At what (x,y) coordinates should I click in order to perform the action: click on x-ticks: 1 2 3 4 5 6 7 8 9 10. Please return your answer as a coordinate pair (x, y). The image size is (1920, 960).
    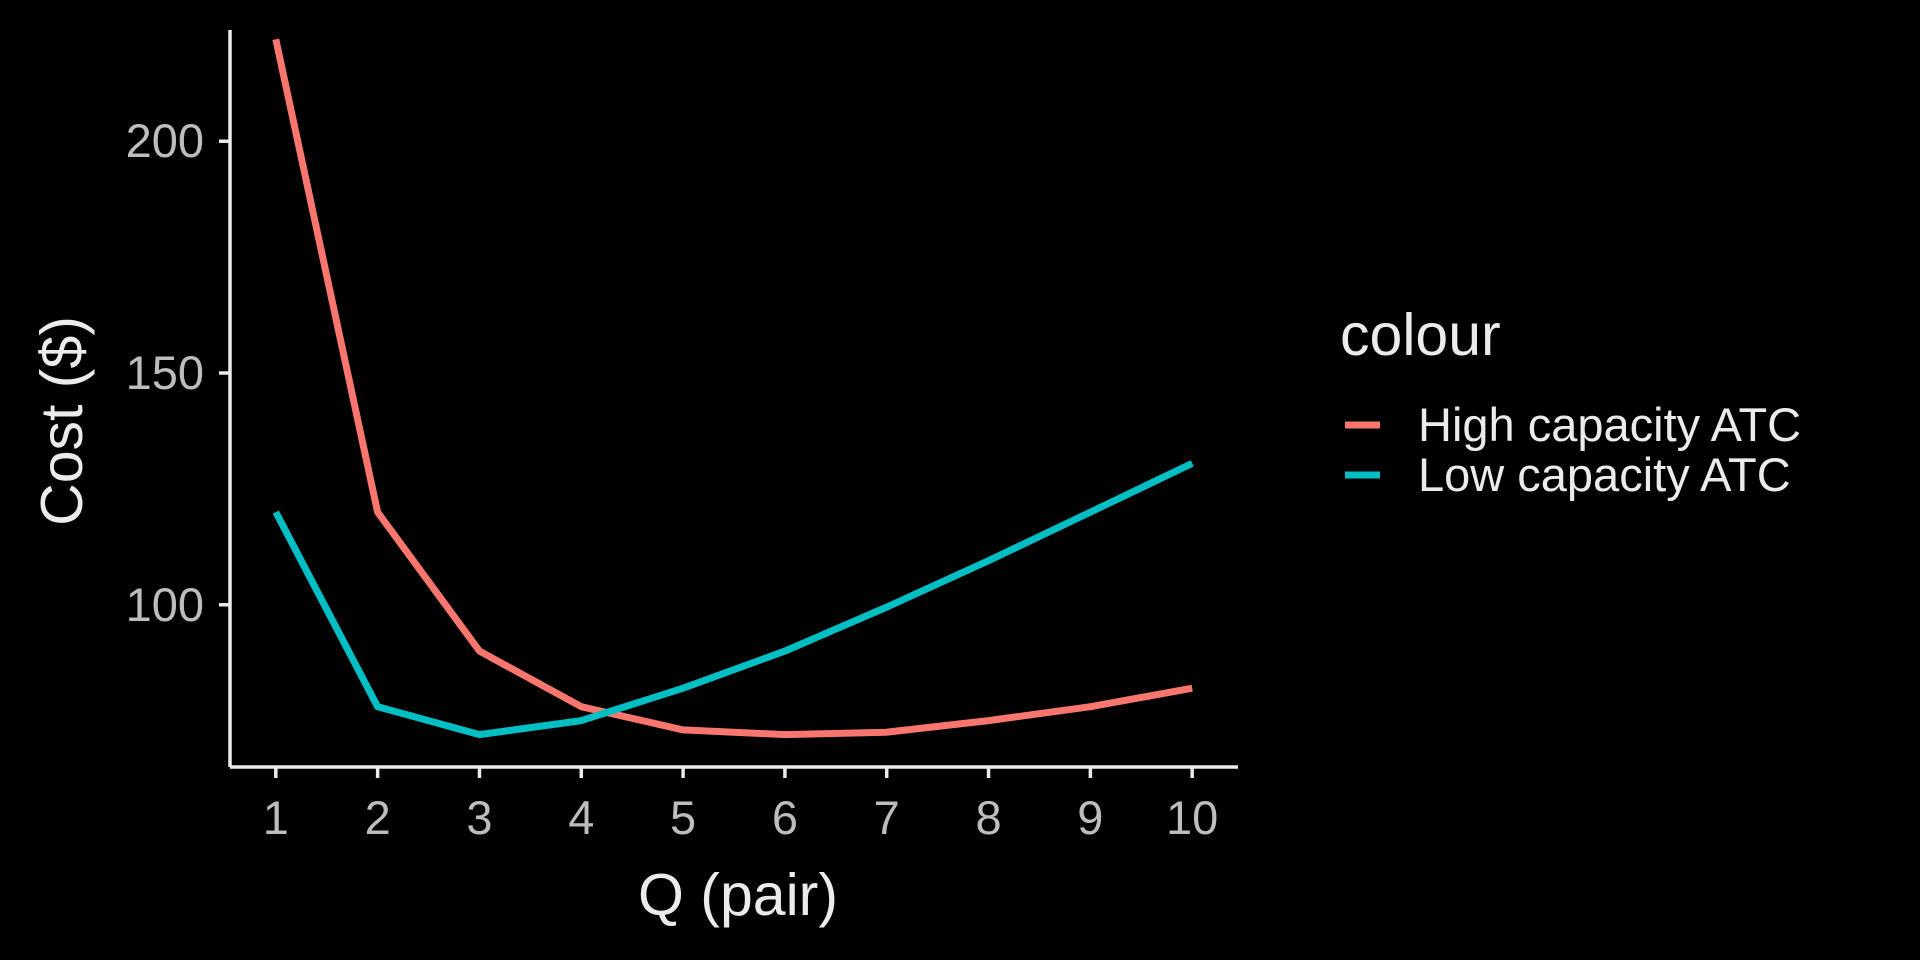
    Looking at the image, I should click on (740, 805).